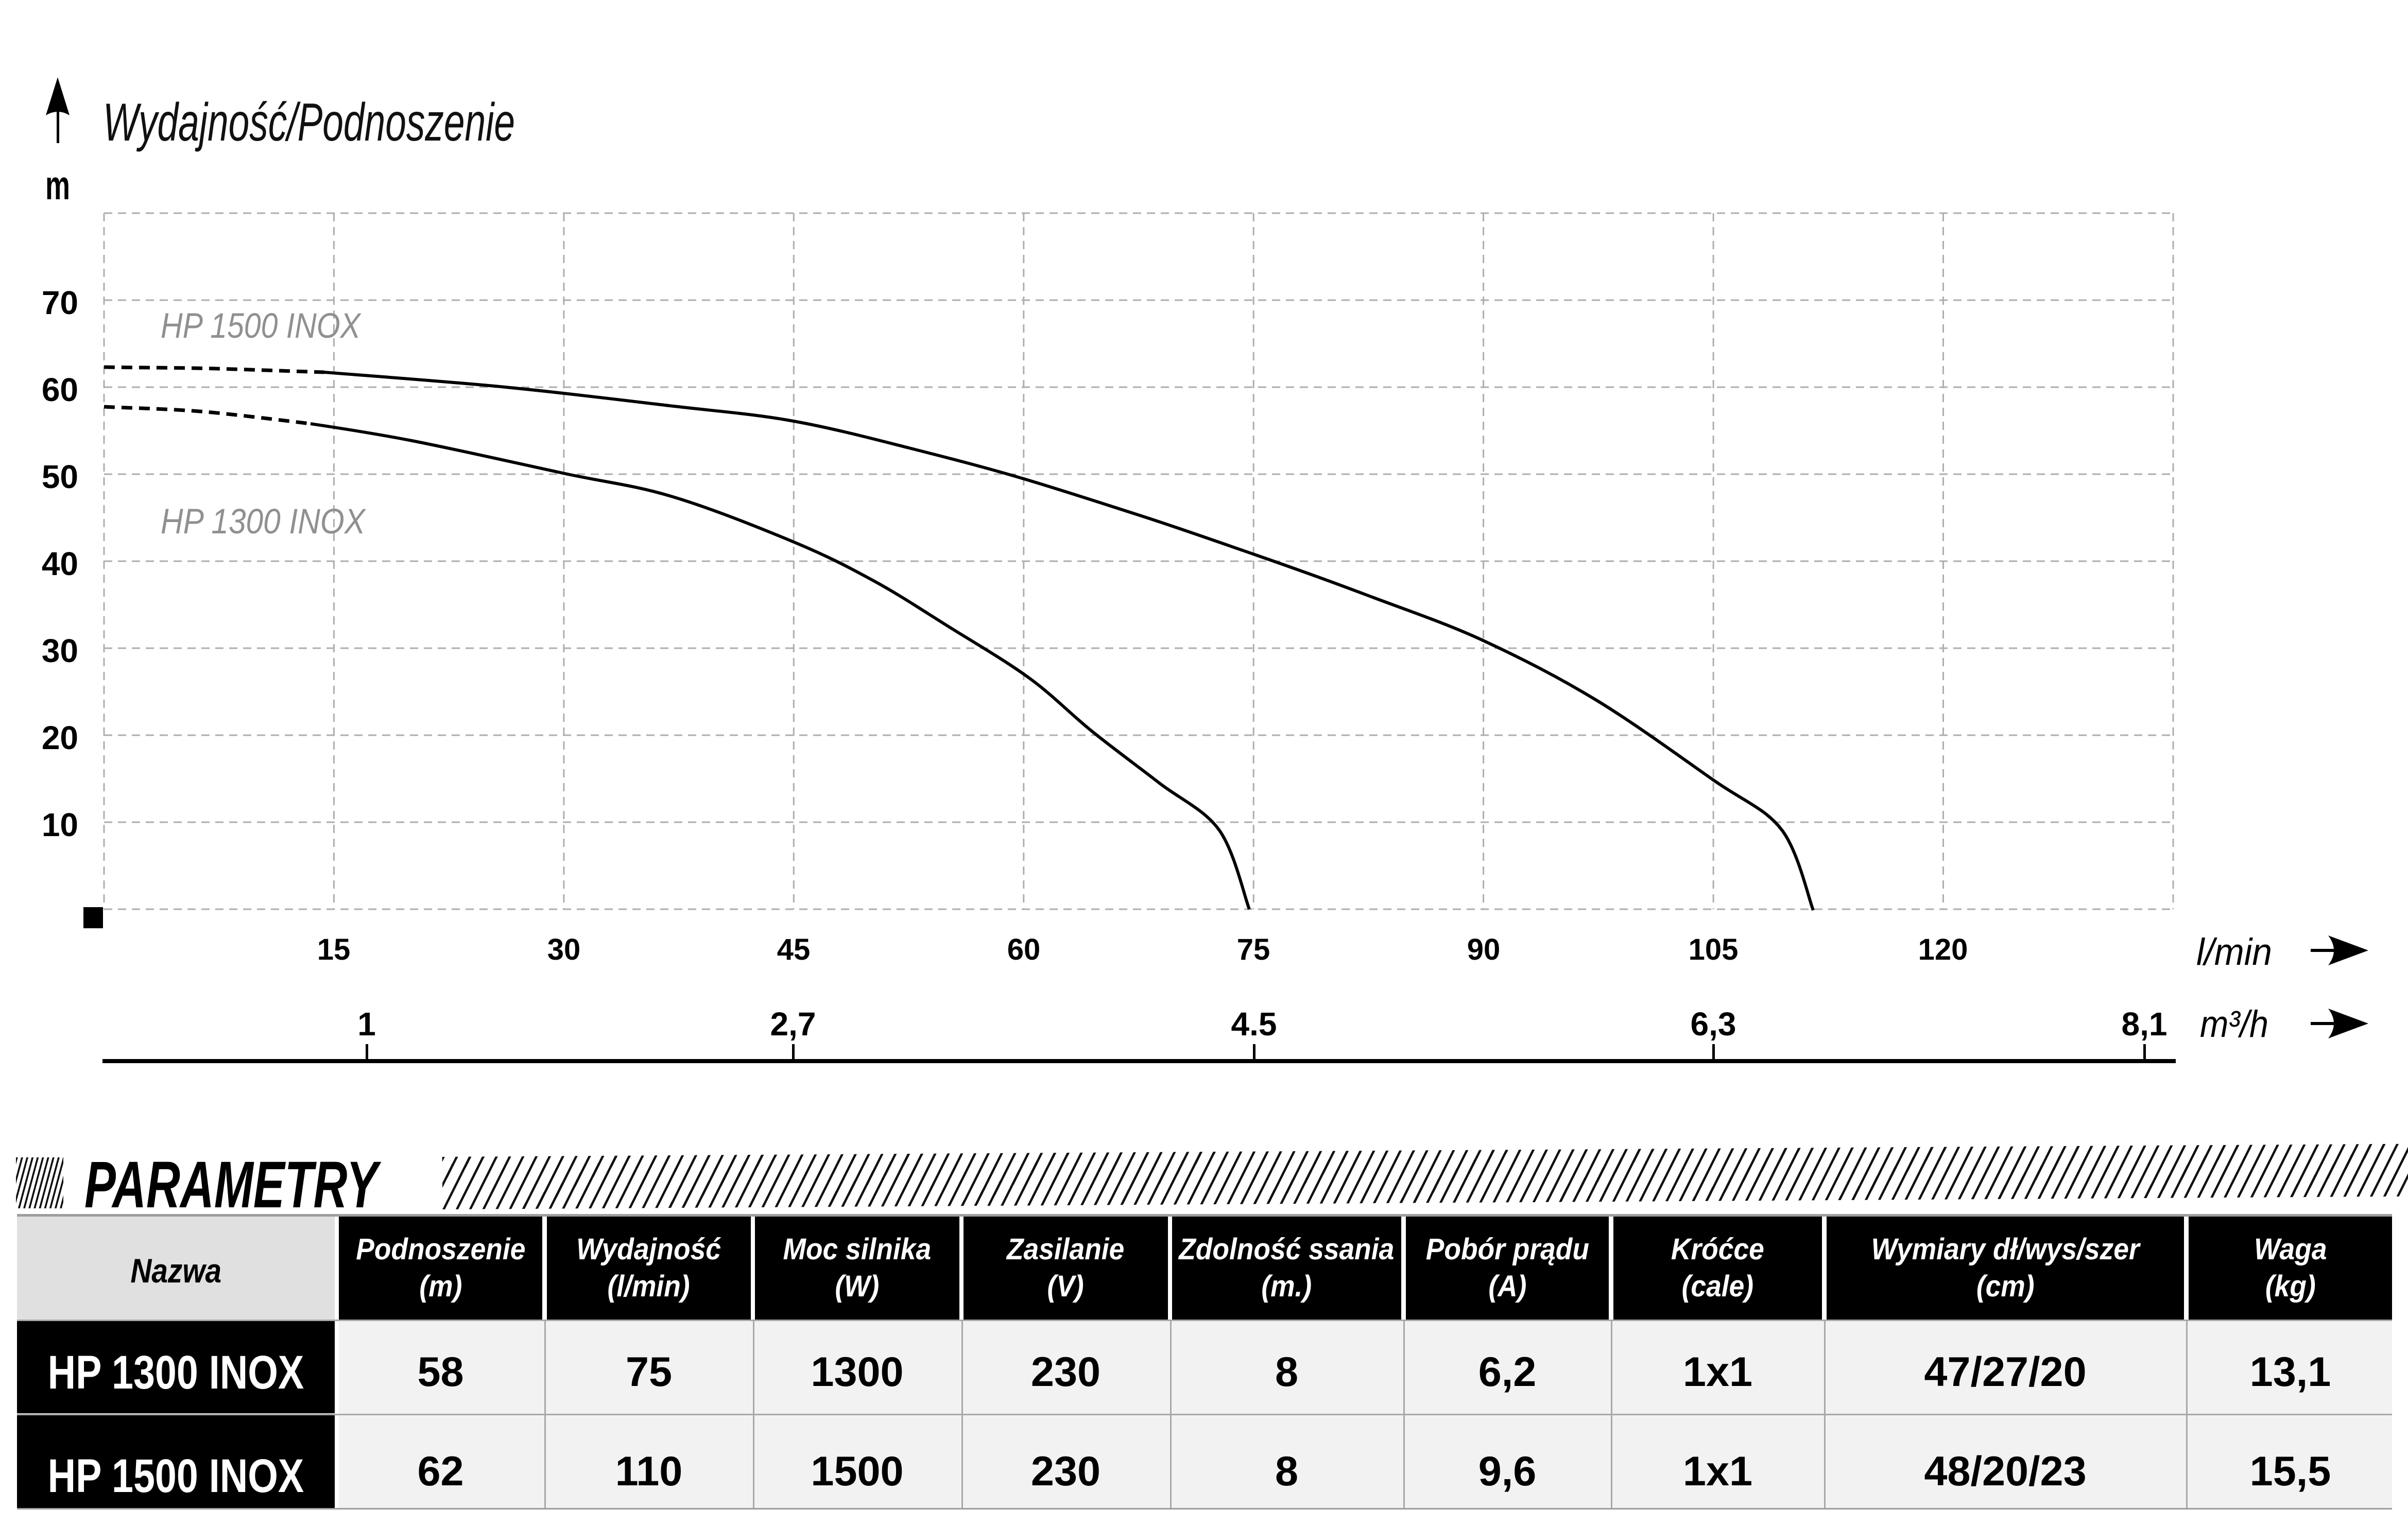 This screenshot has width=2408, height=1526. Describe the element at coordinates (57, 185) in the screenshot. I see `svg-text: m` at that location.